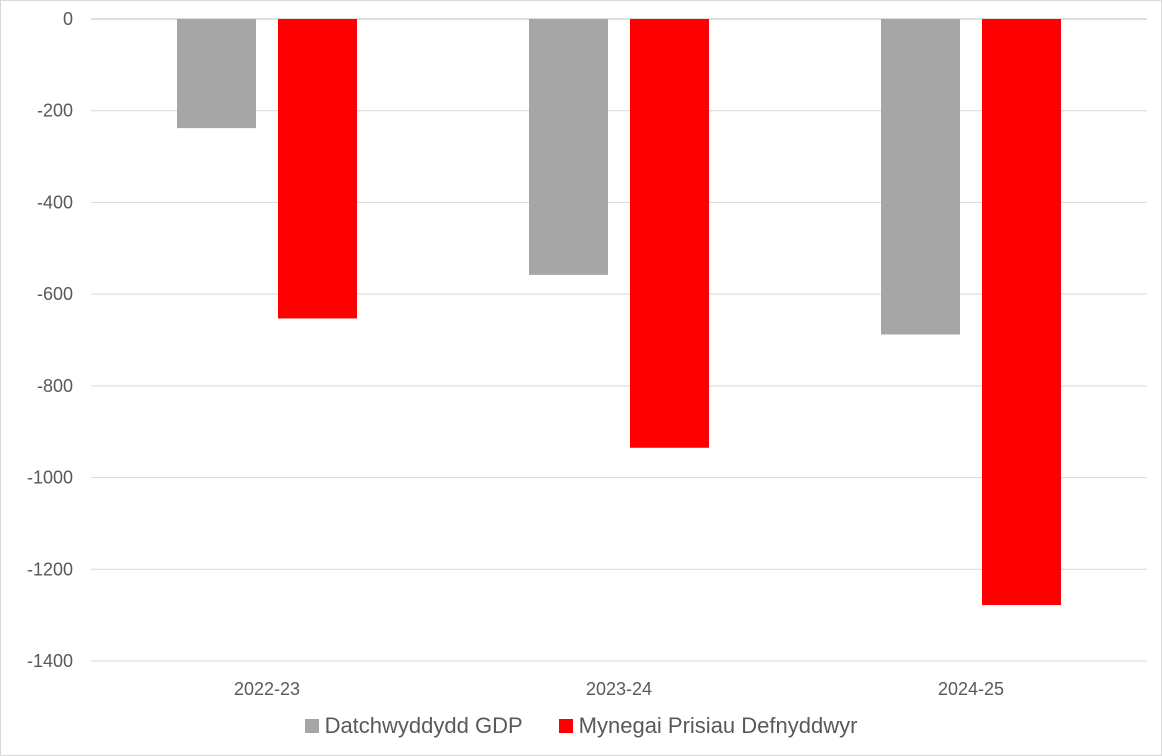 The width and height of the screenshot is (1162, 756). I want to click on y-tick-label: -600, so click(55, 294).